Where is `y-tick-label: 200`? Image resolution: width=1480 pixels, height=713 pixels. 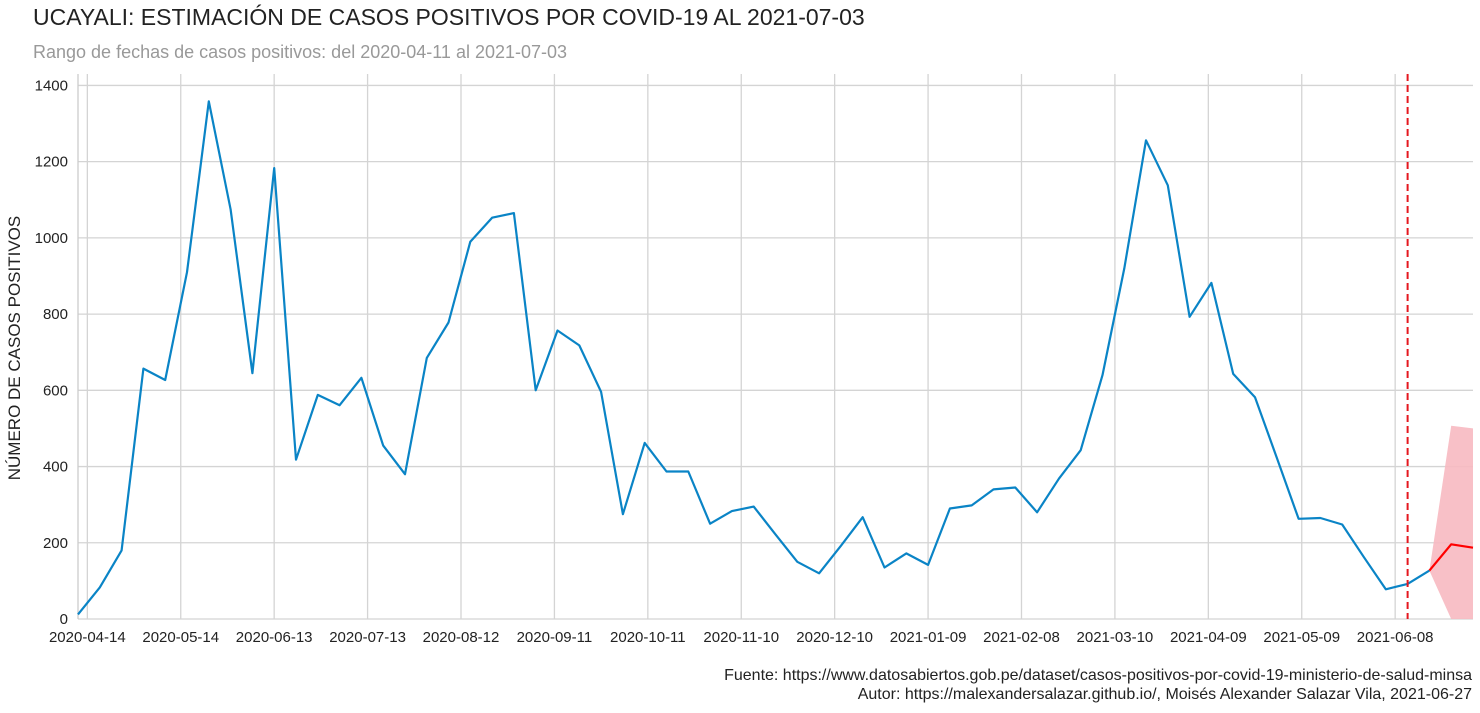
y-tick-label: 200 is located at coordinates (55, 543).